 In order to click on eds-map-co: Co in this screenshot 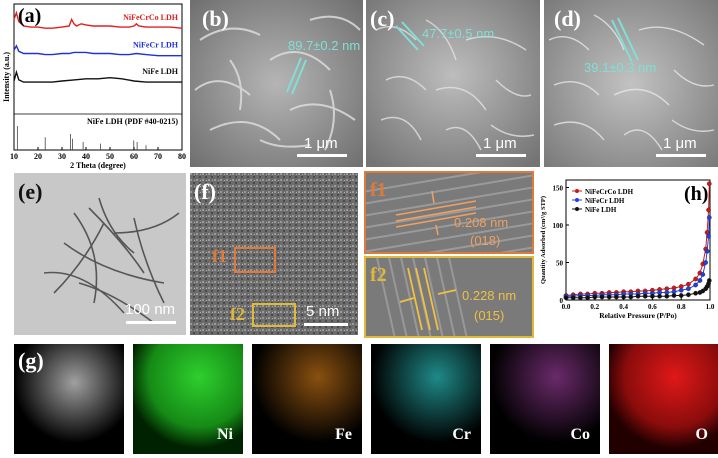, I will do `click(545, 399)`.